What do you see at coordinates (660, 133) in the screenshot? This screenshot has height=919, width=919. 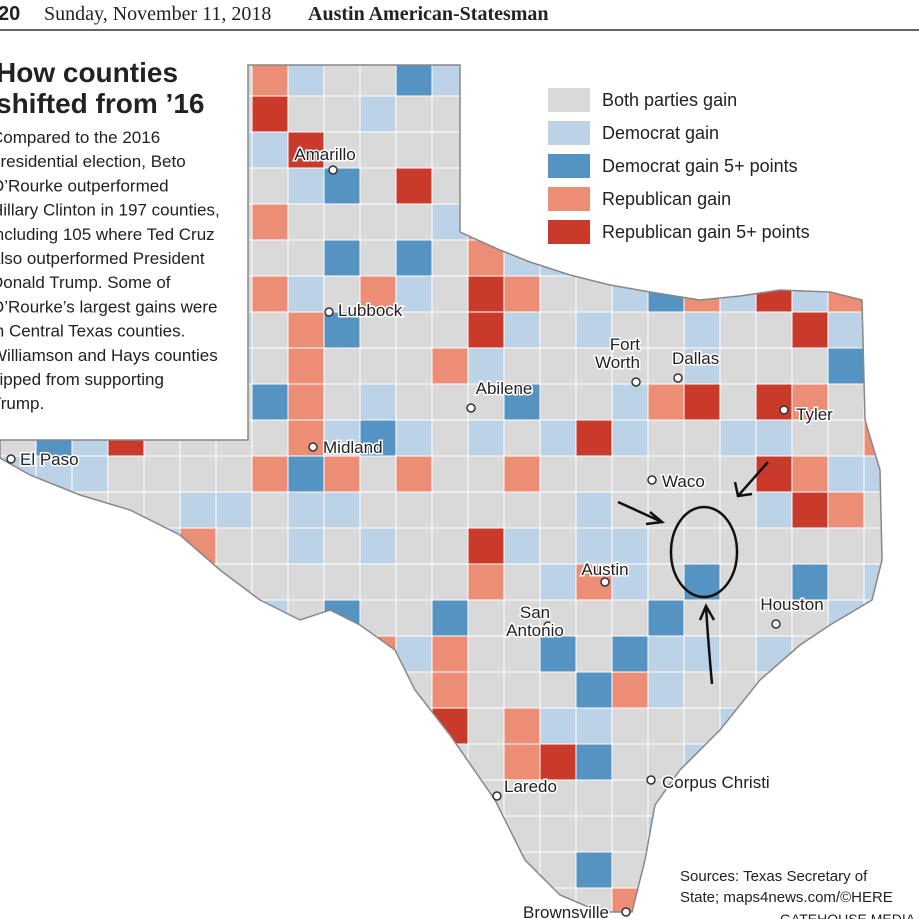 I see `legend-label: Democrat gain` at bounding box center [660, 133].